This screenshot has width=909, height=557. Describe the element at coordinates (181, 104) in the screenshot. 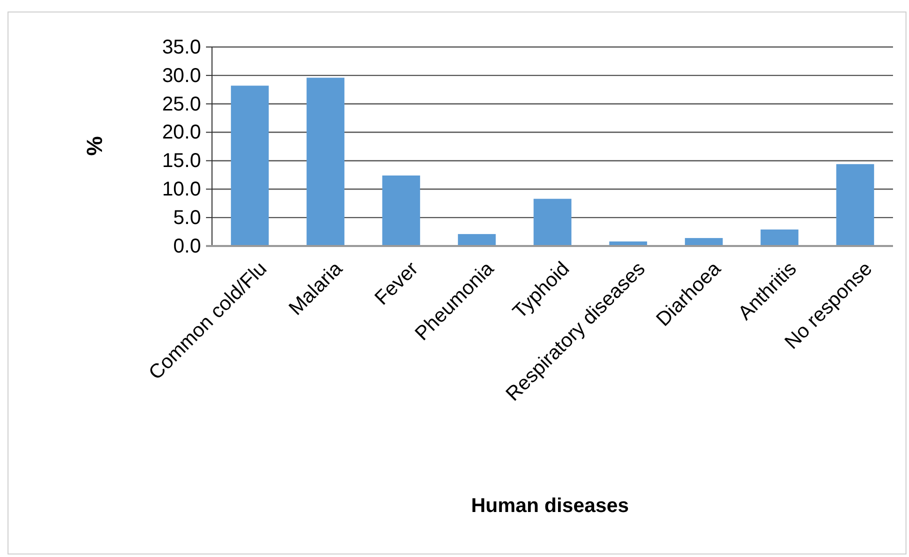

I see `y-tick-label: 25.0` at that location.